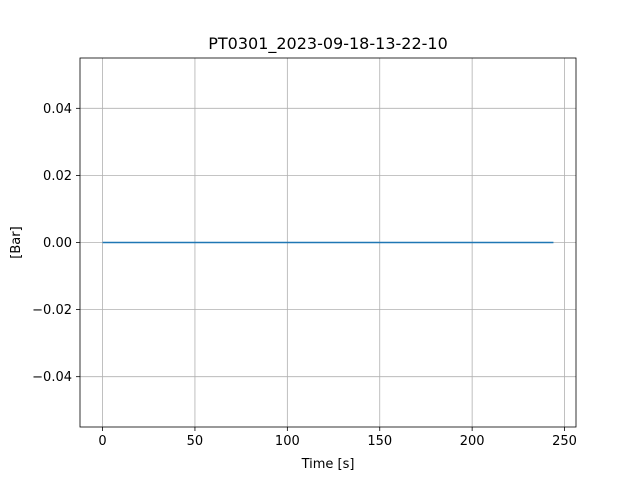  What do you see at coordinates (328, 464) in the screenshot?
I see `x-axis-label: Time [s]` at bounding box center [328, 464].